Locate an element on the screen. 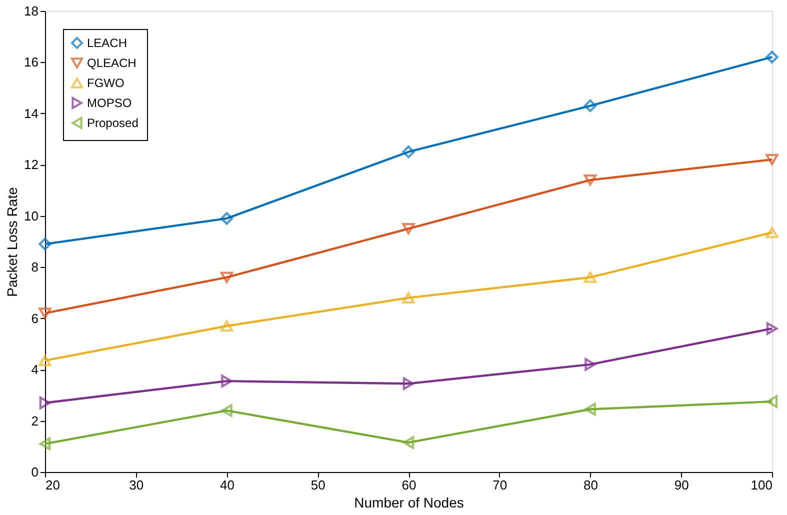 This screenshot has width=787, height=515. y-tick-label: 6 is located at coordinates (34, 318).